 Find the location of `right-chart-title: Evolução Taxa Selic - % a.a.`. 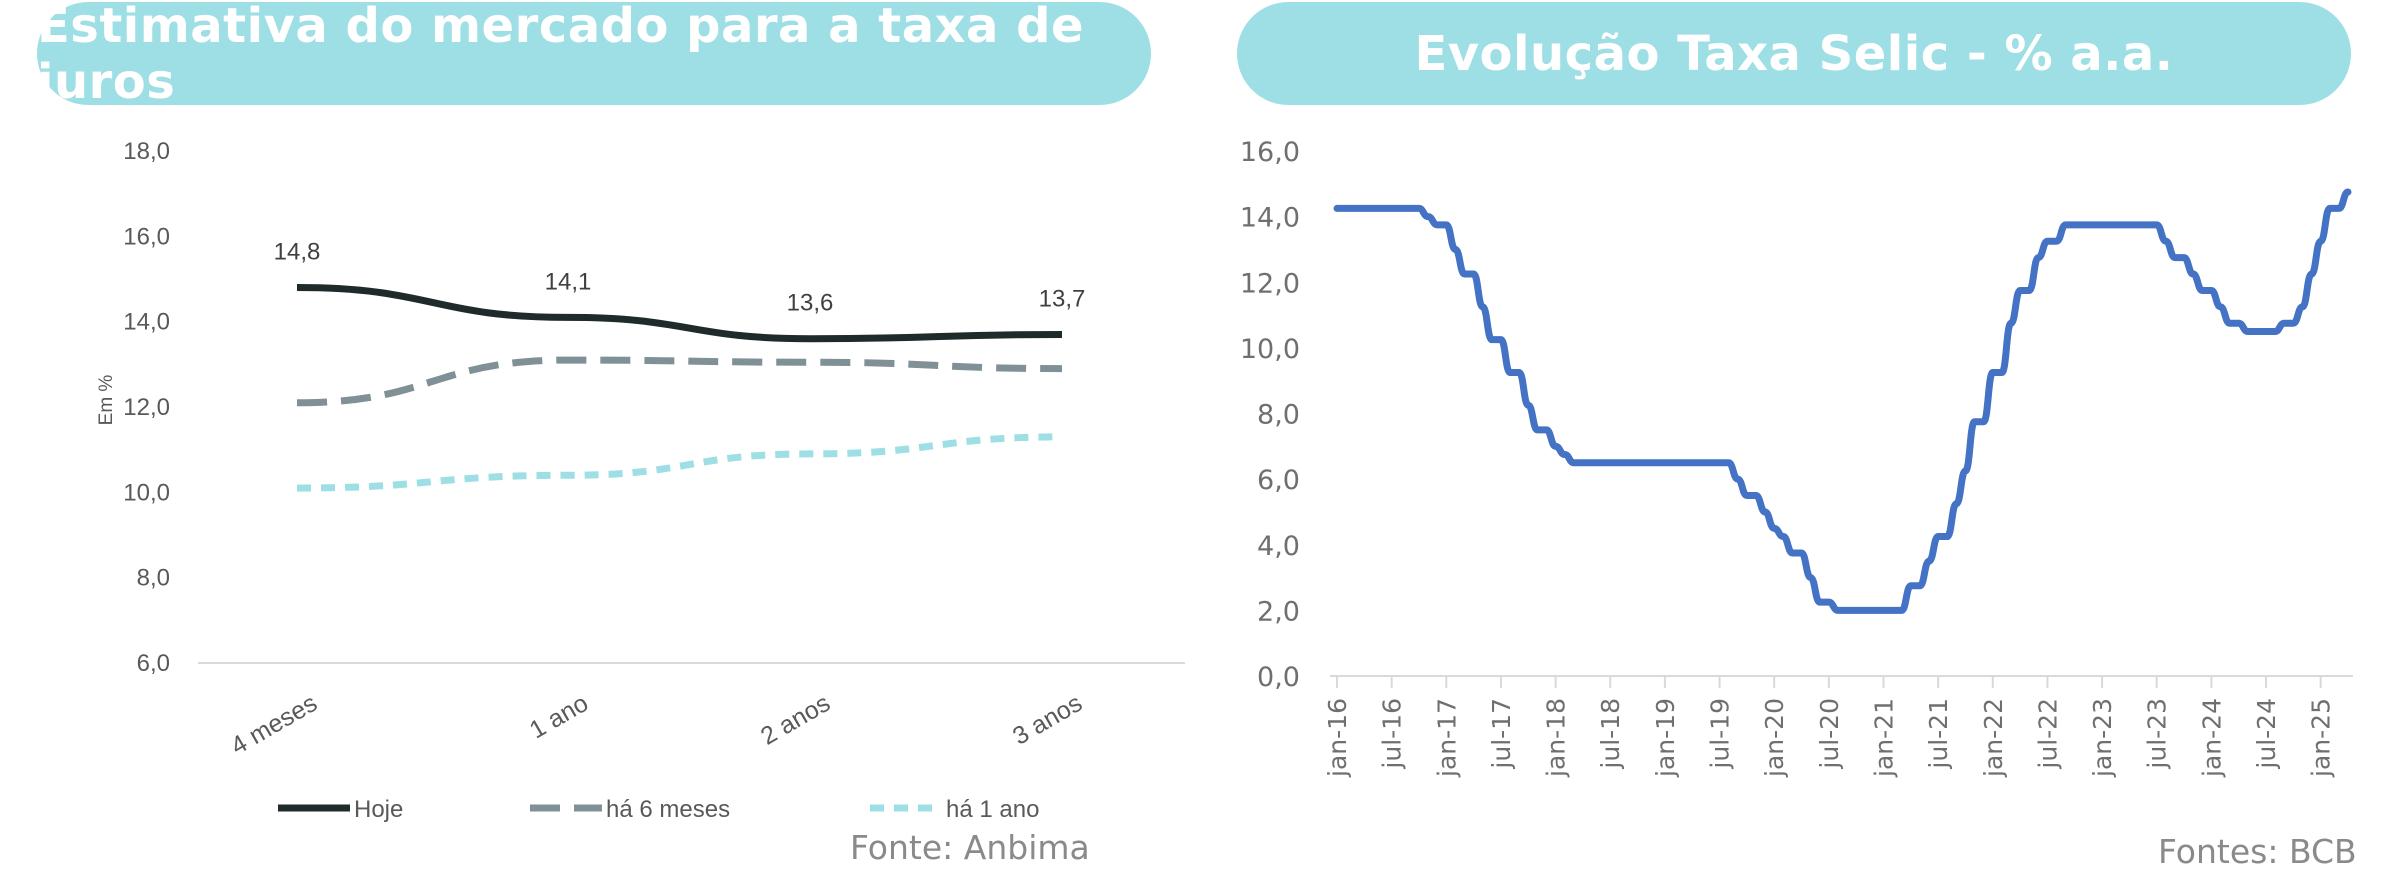

right-chart-title: Evolução Taxa Selic - % a.a. is located at coordinates (1794, 53).